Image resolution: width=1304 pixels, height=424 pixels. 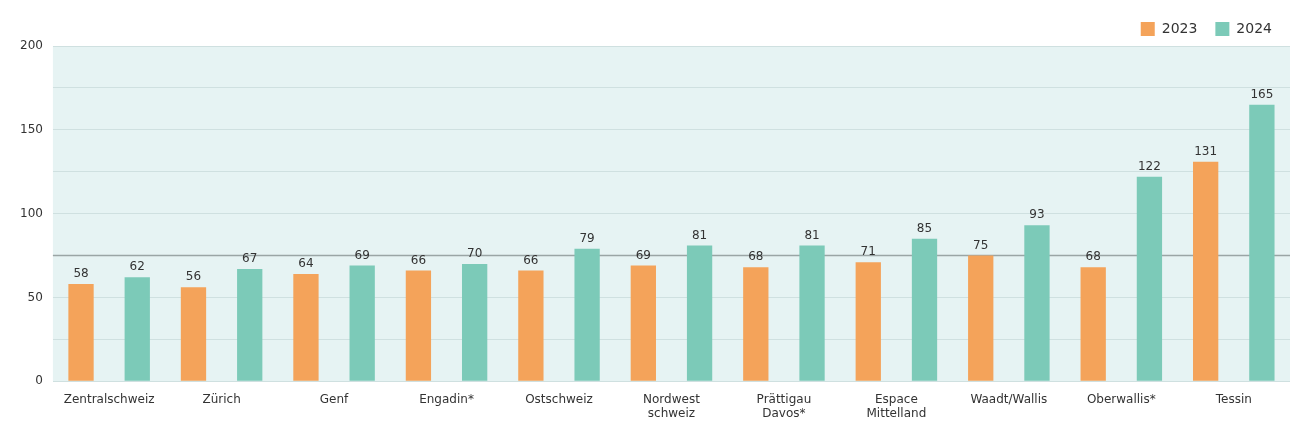 I want to click on data-label: 75, so click(x=981, y=244).